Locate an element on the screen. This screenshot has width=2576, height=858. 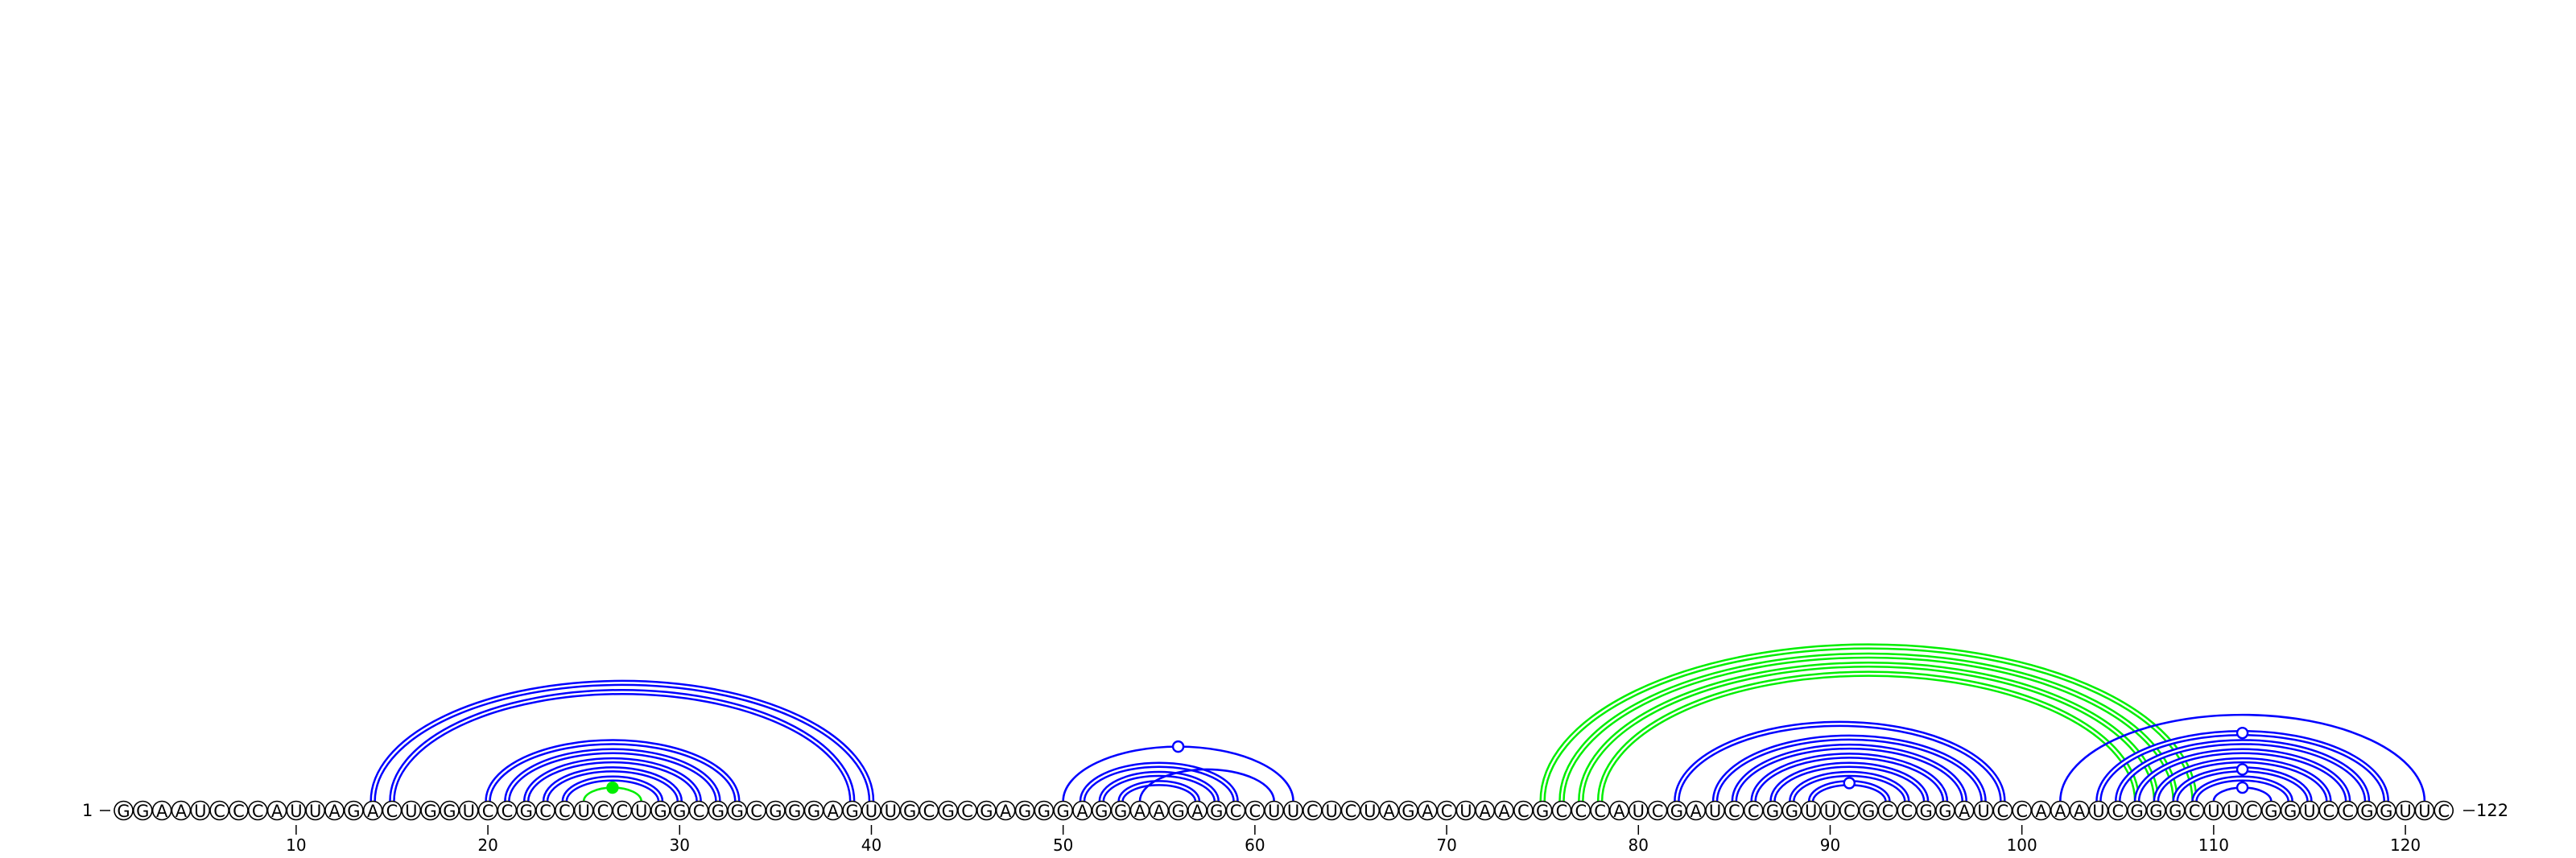
tick-label: 50 is located at coordinates (1063, 845).